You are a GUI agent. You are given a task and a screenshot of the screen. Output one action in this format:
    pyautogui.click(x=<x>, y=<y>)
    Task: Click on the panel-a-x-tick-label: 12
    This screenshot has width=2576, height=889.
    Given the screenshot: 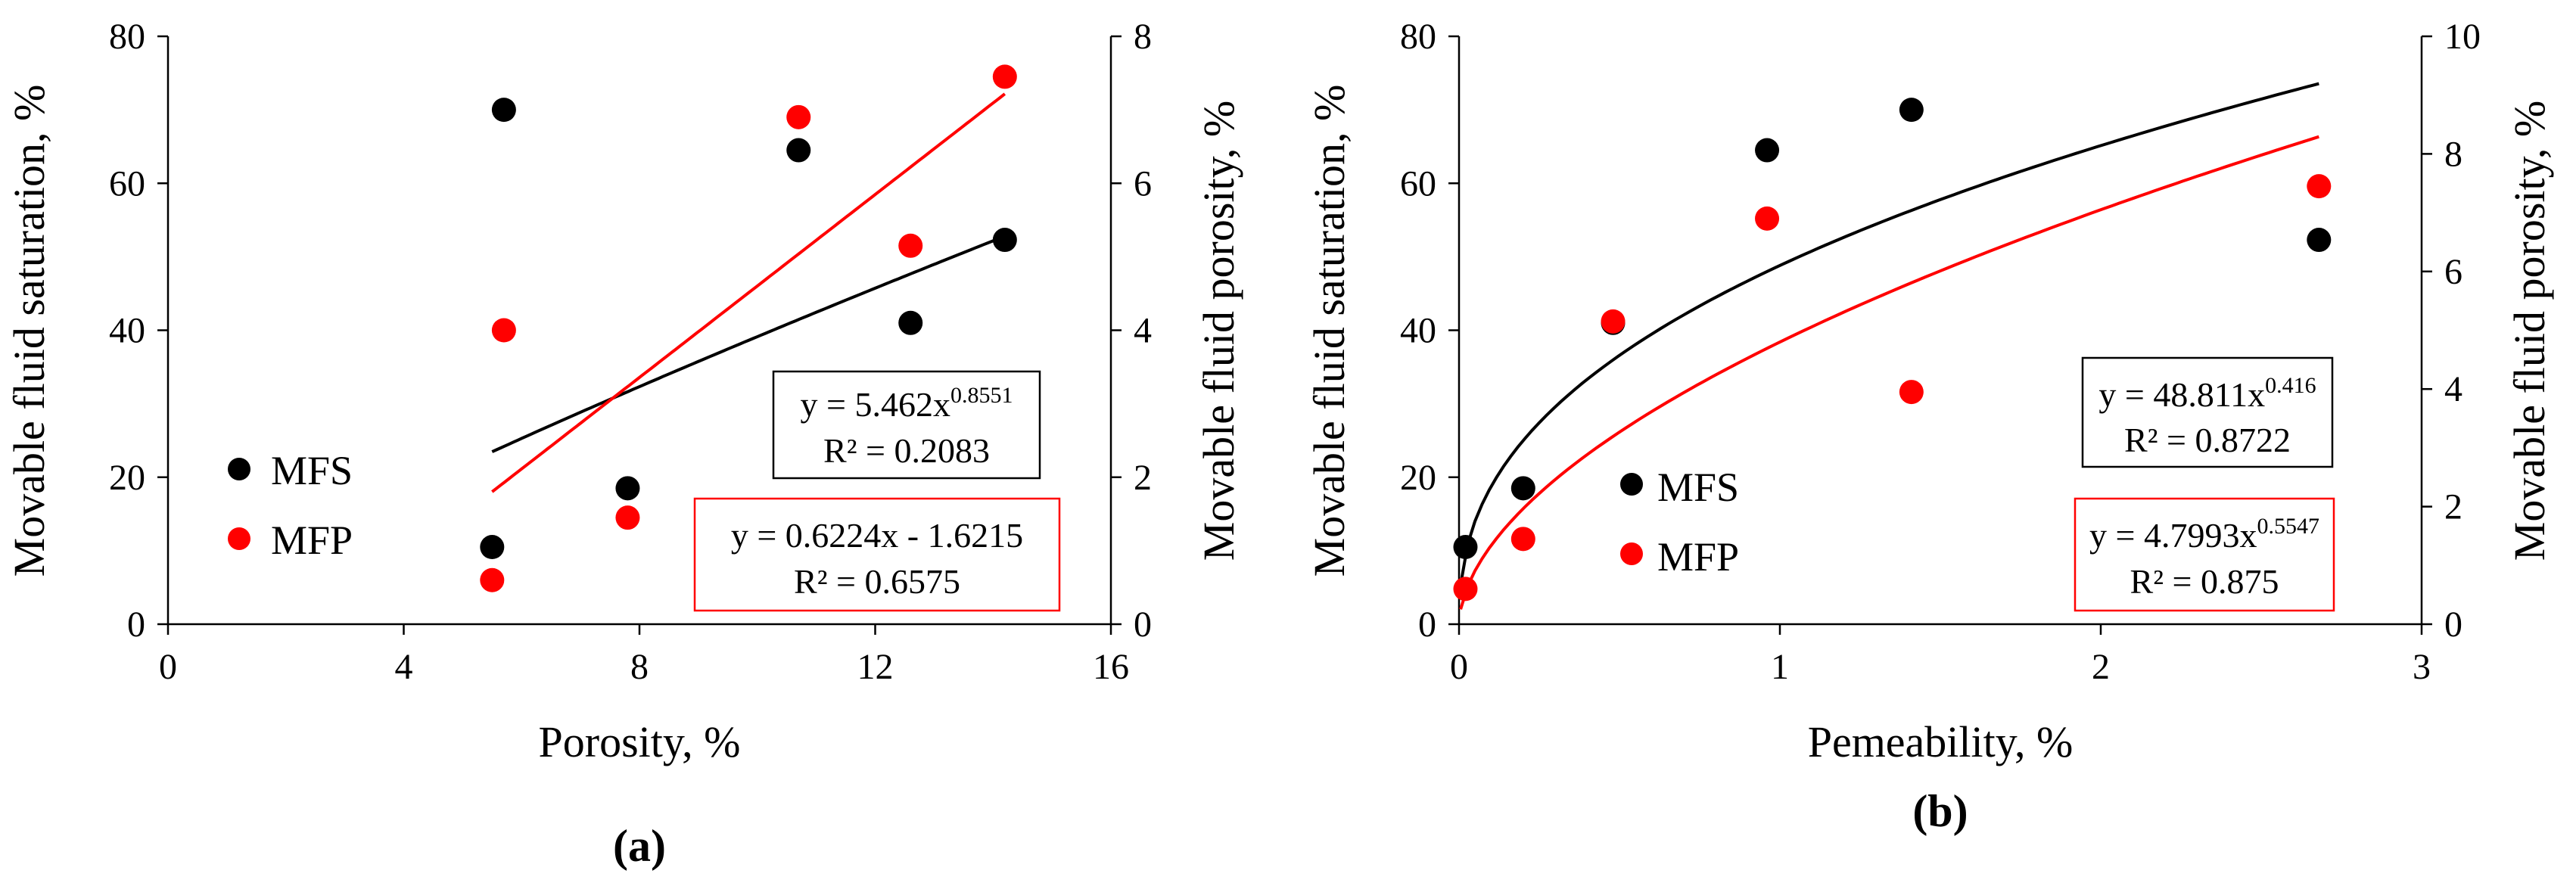 What is the action you would take?
    pyautogui.click(x=875, y=667)
    